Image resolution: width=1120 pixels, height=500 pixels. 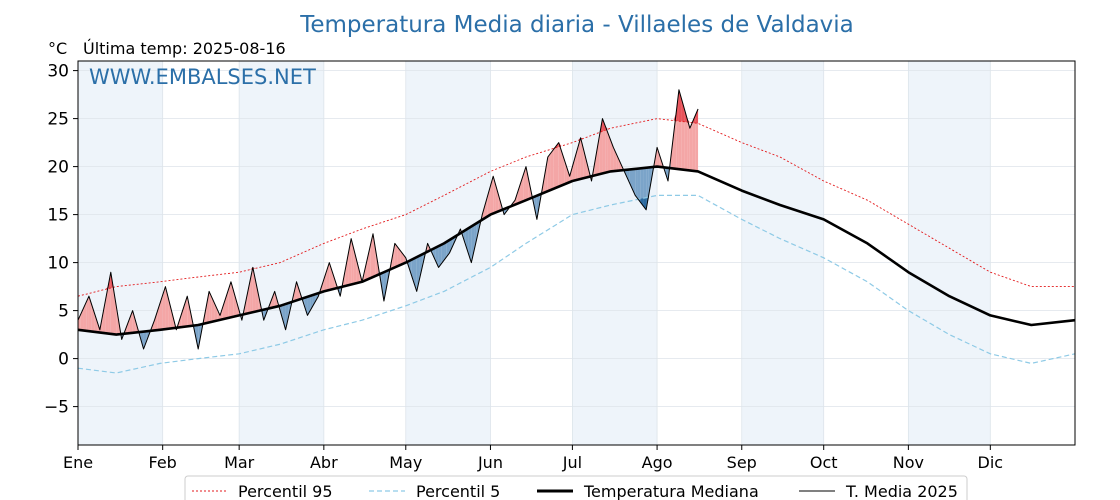 I want to click on legend-box, so click(x=576, y=487).